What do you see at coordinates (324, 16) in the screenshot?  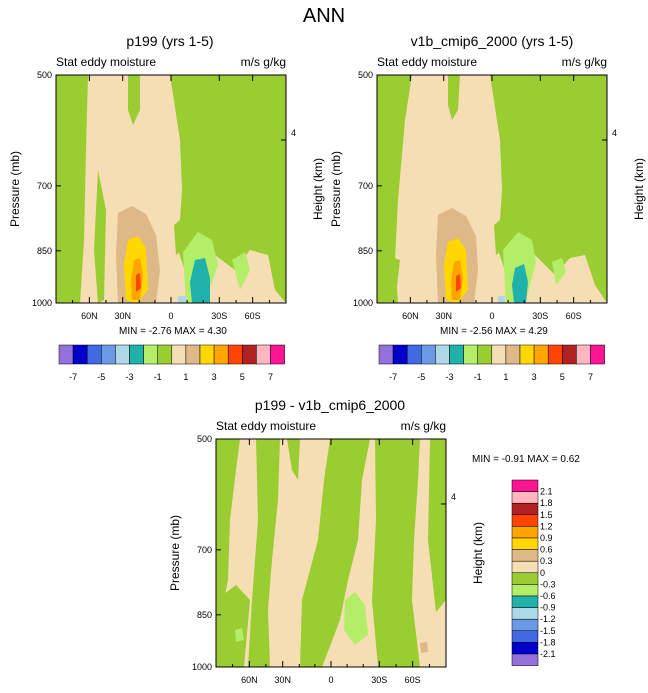 I see `page-title: ANN` at bounding box center [324, 16].